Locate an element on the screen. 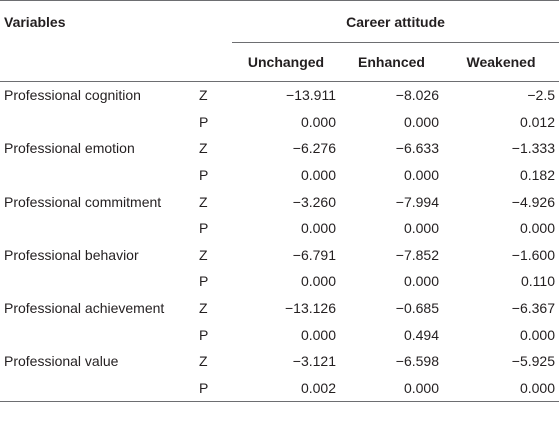 The image size is (559, 421). table-row: Professional behavior Z −6.791 −7.852 −1.600 is located at coordinates (279, 255).